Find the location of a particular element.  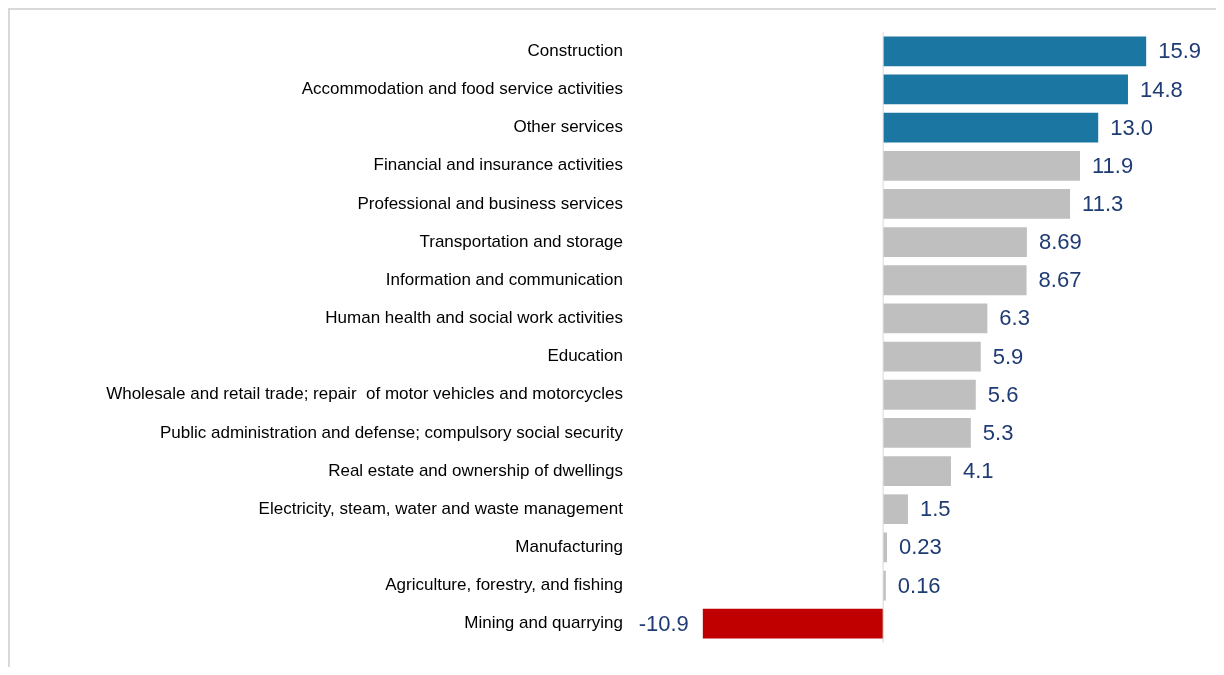

data-label: -10.9 is located at coordinates (663, 623).